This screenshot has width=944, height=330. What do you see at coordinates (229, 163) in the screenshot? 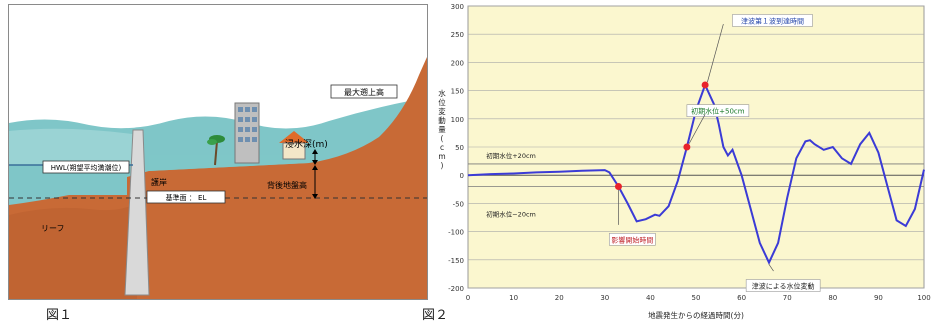
I see `inundation-water` at bounding box center [229, 163].